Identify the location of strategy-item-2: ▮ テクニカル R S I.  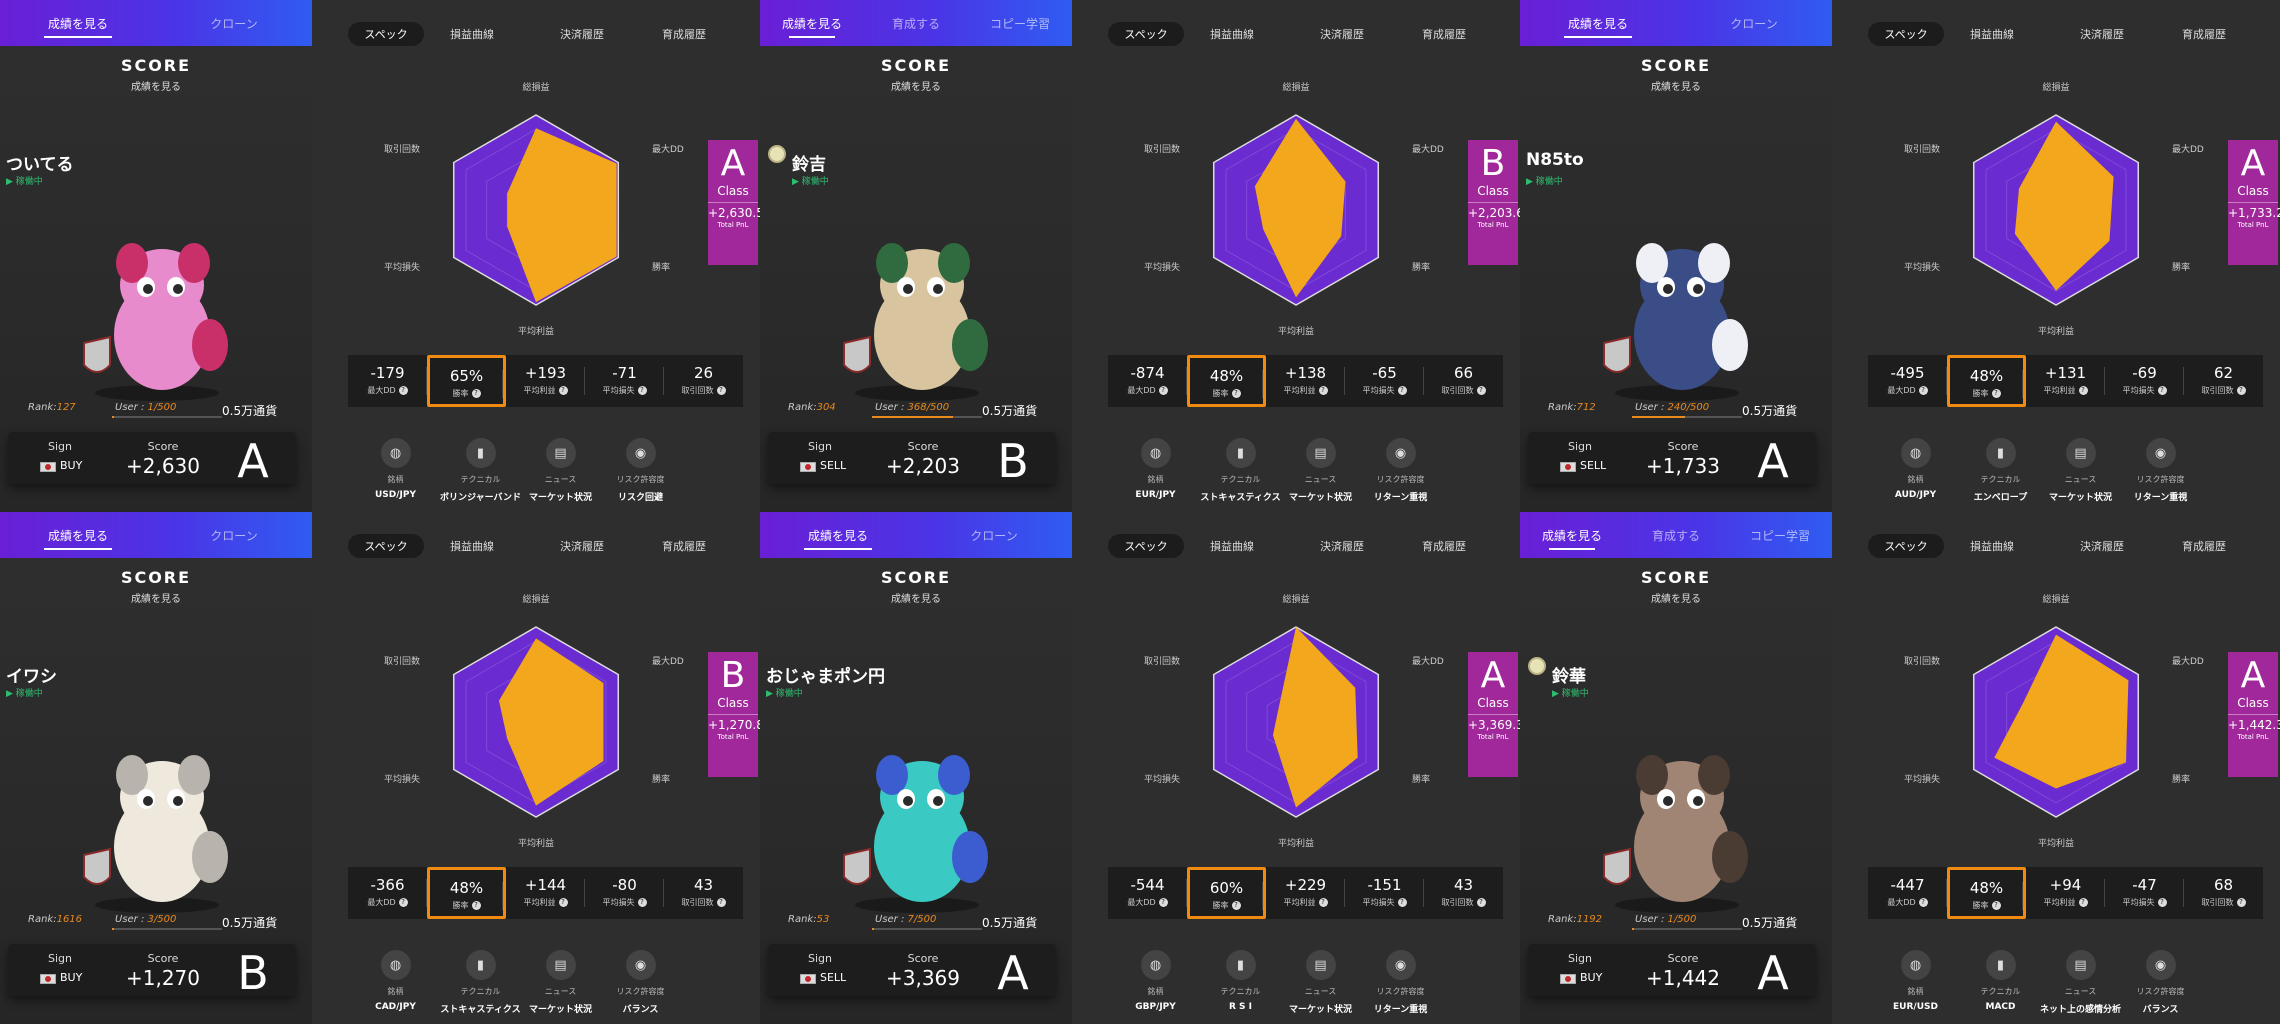
(1240, 978).